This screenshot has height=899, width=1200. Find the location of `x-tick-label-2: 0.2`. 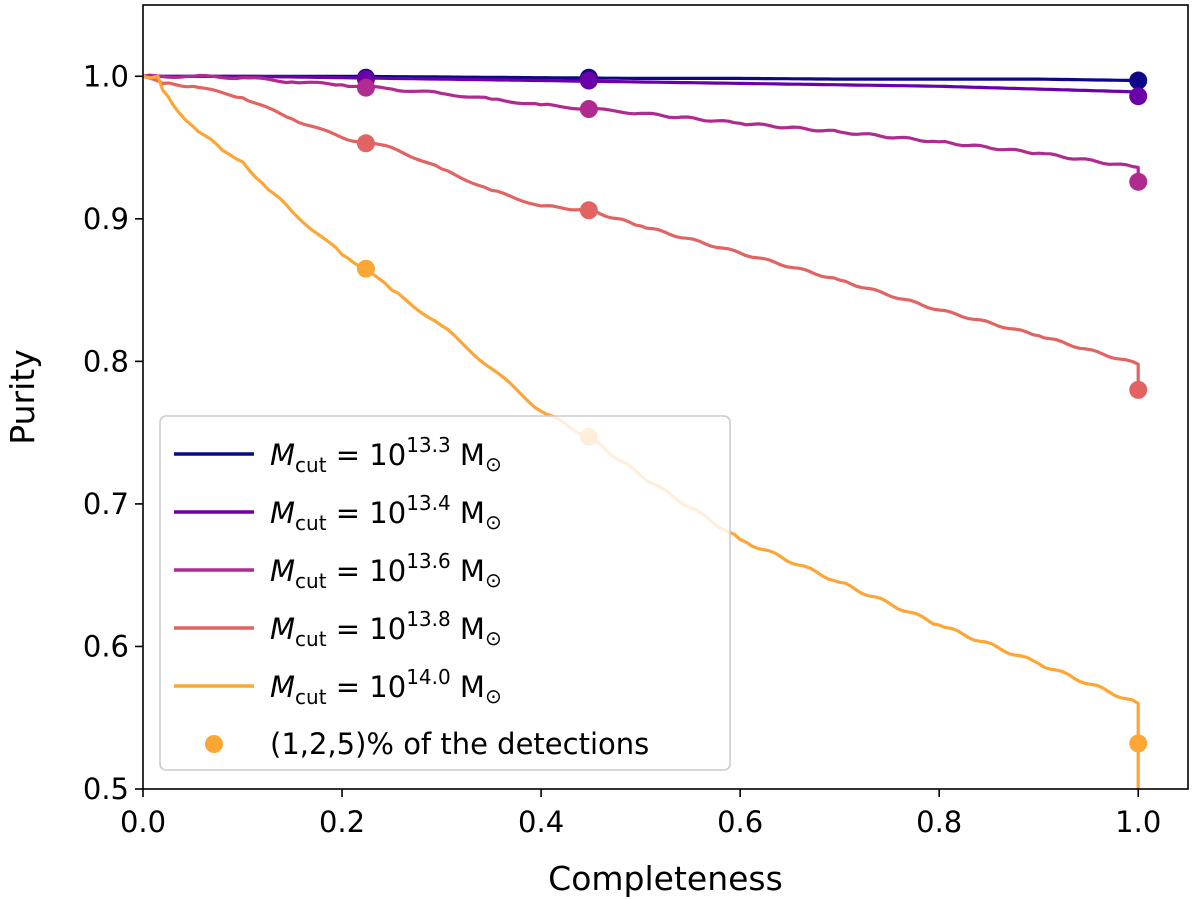

x-tick-label-2: 0.2 is located at coordinates (342, 822).